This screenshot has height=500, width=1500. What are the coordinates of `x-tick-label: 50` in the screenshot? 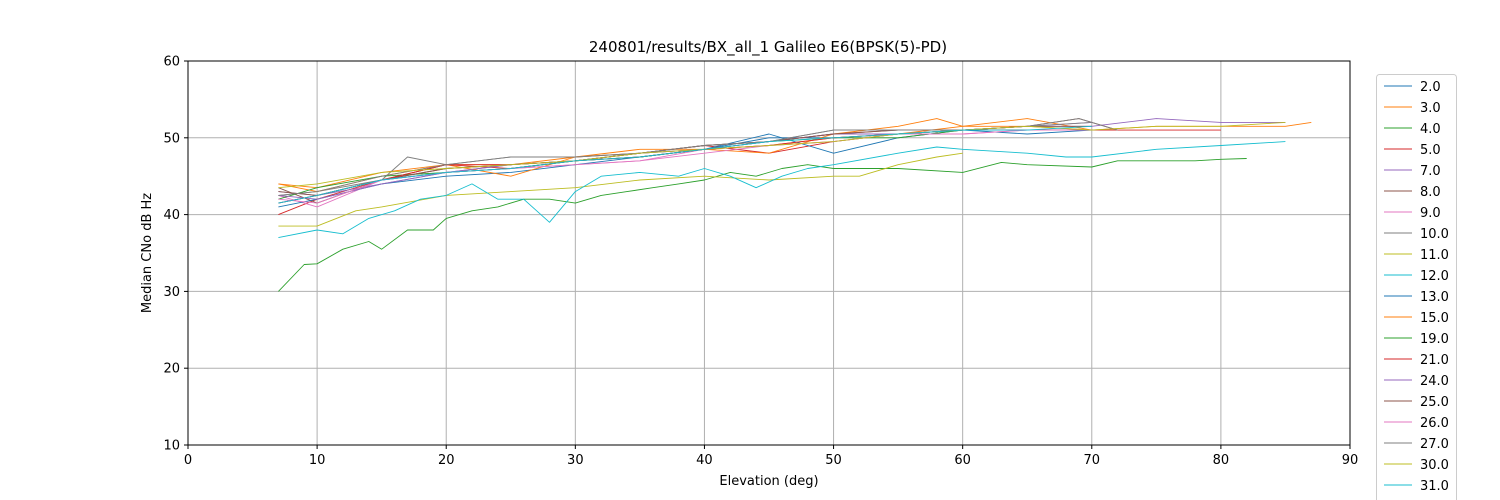 It's located at (833, 460).